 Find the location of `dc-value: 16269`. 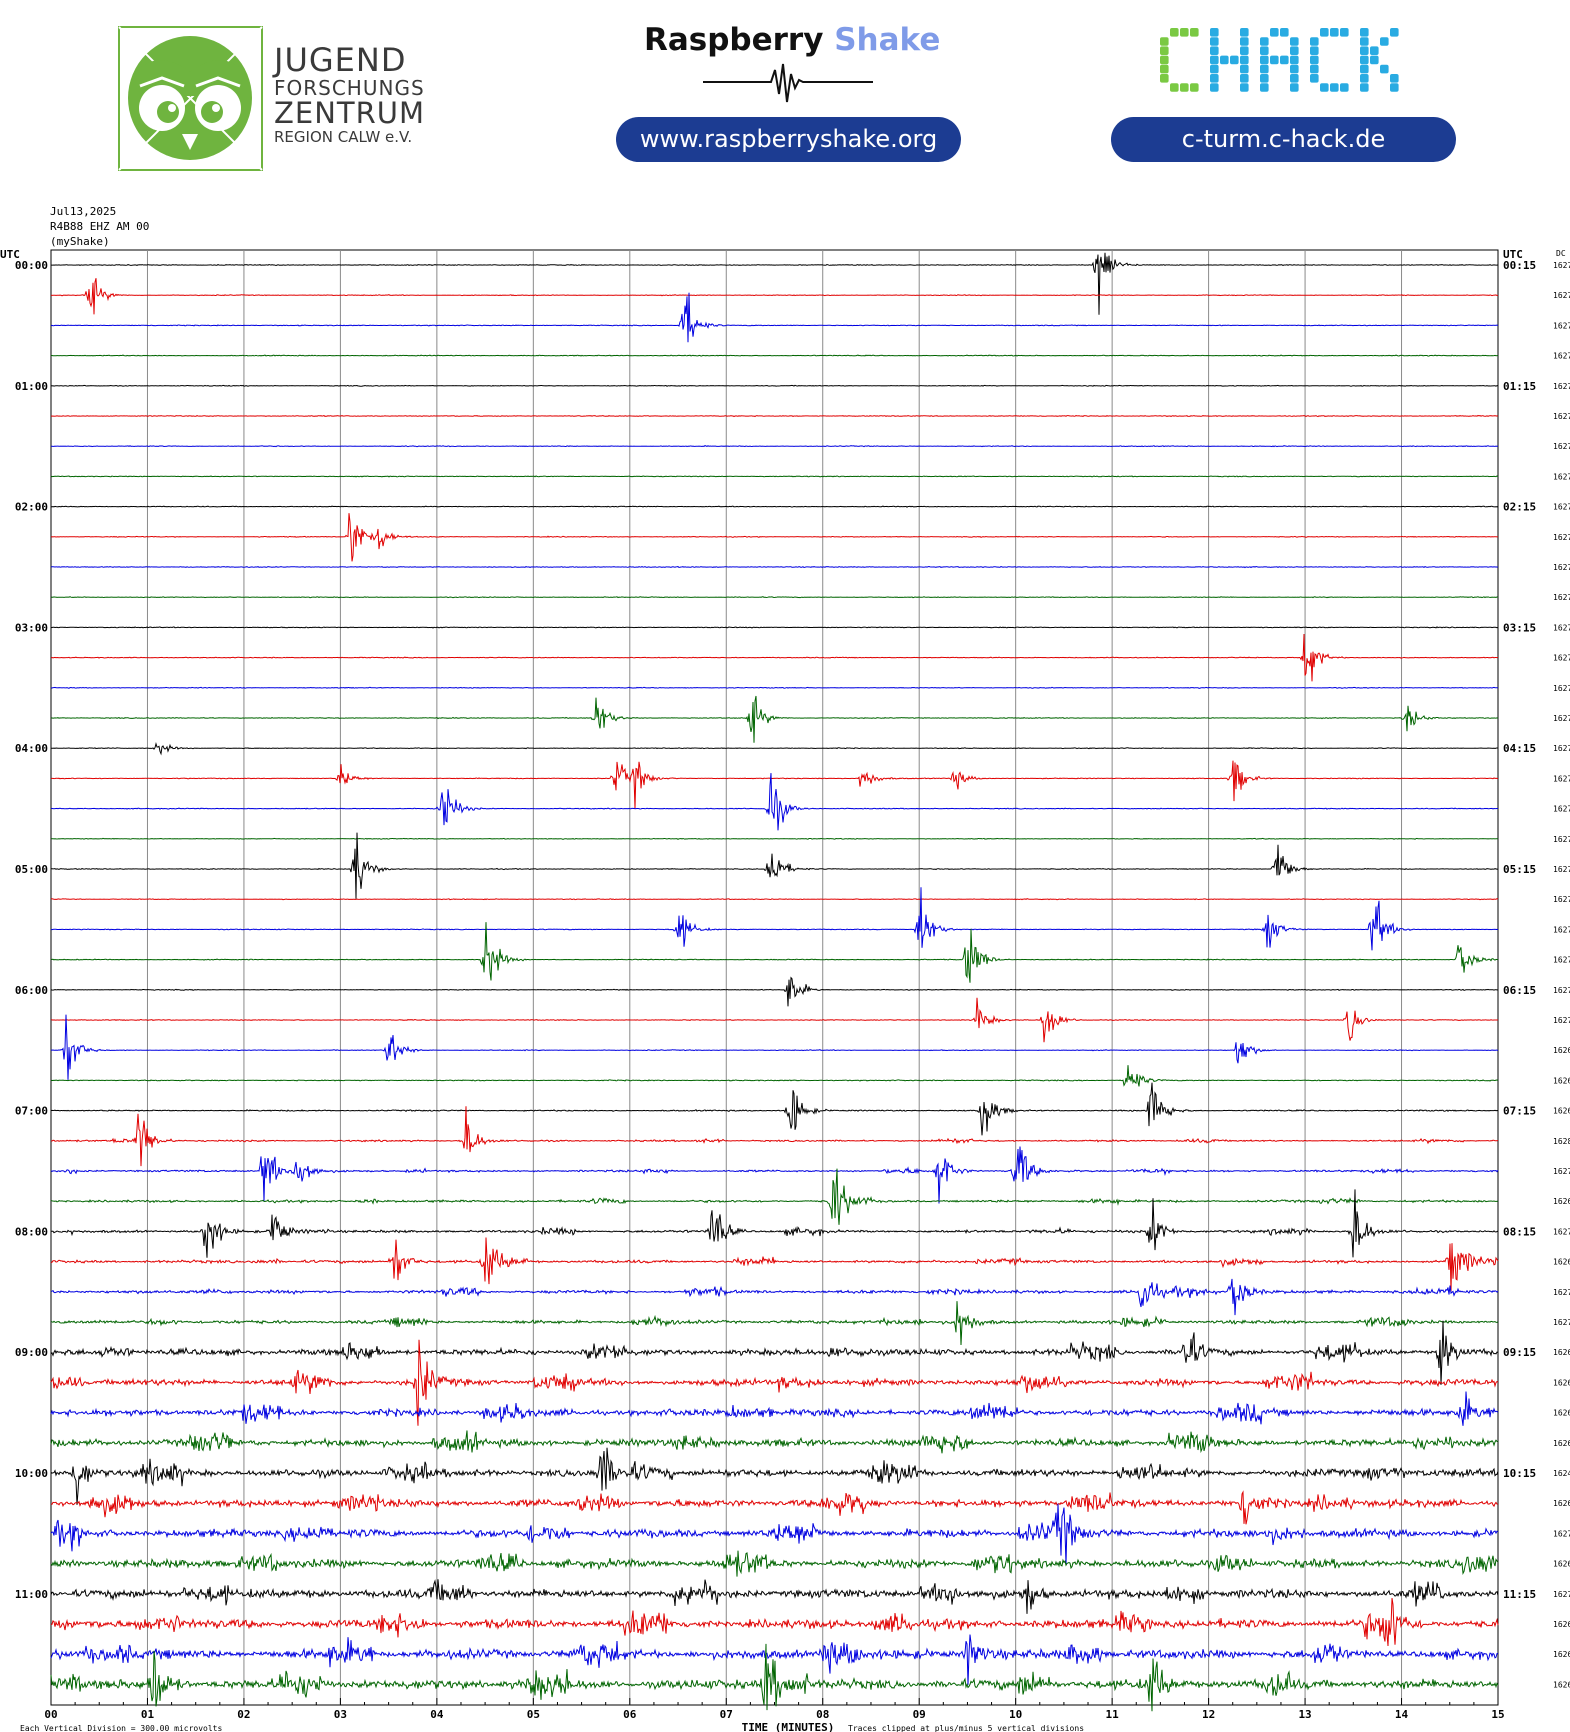

dc-value: 16269 is located at coordinates (1561, 1503).